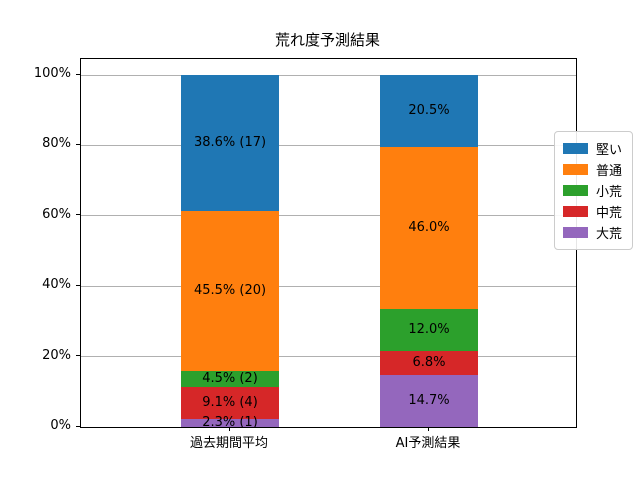 The height and width of the screenshot is (480, 640). What do you see at coordinates (592, 148) in the screenshot?
I see `legend-item: 堅い` at bounding box center [592, 148].